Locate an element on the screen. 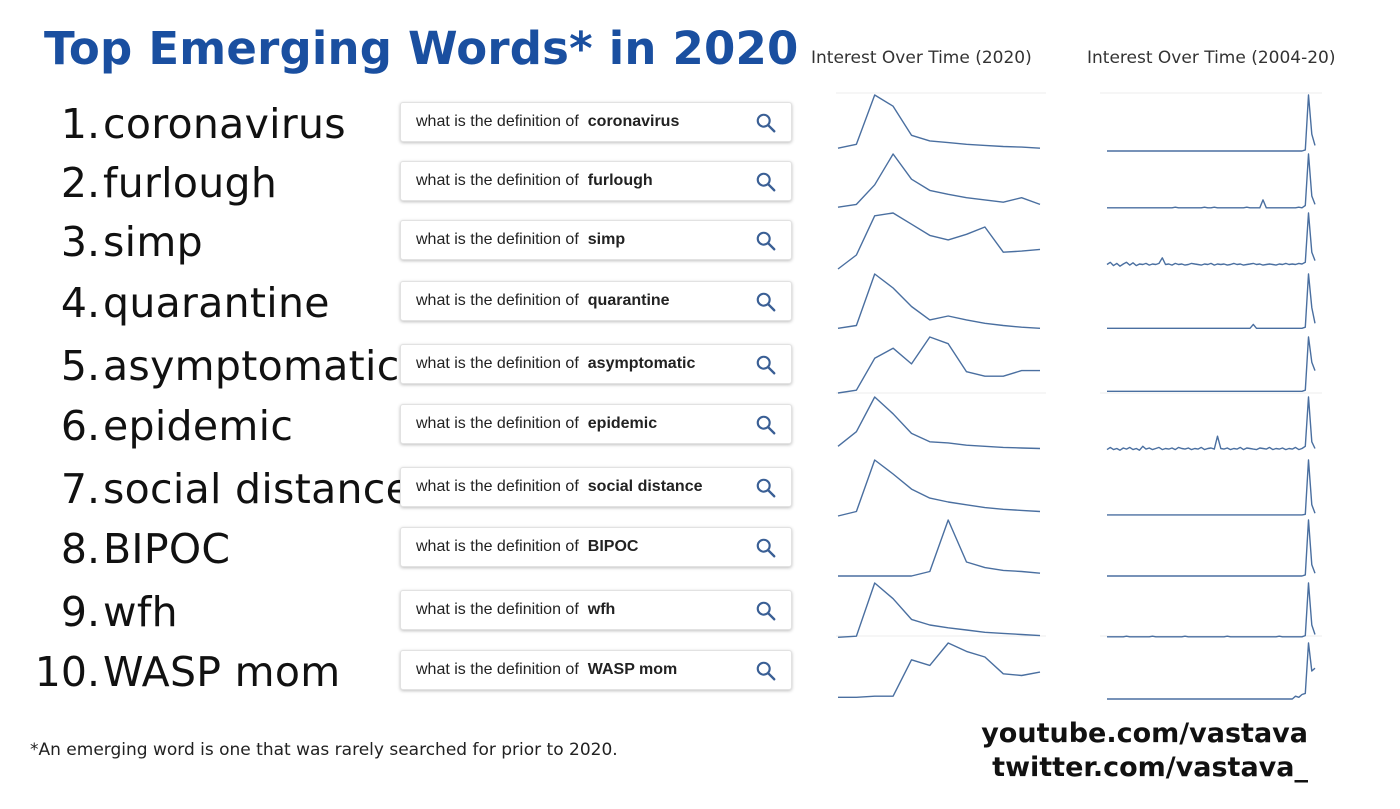 The image size is (1400, 809). word-label: epidemic is located at coordinates (198, 426).